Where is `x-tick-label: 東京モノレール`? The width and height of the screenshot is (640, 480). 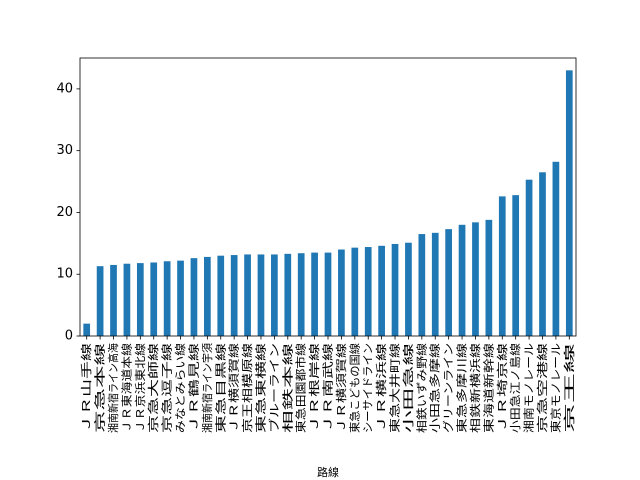 x-tick-label: 東京モノレール is located at coordinates (555, 388).